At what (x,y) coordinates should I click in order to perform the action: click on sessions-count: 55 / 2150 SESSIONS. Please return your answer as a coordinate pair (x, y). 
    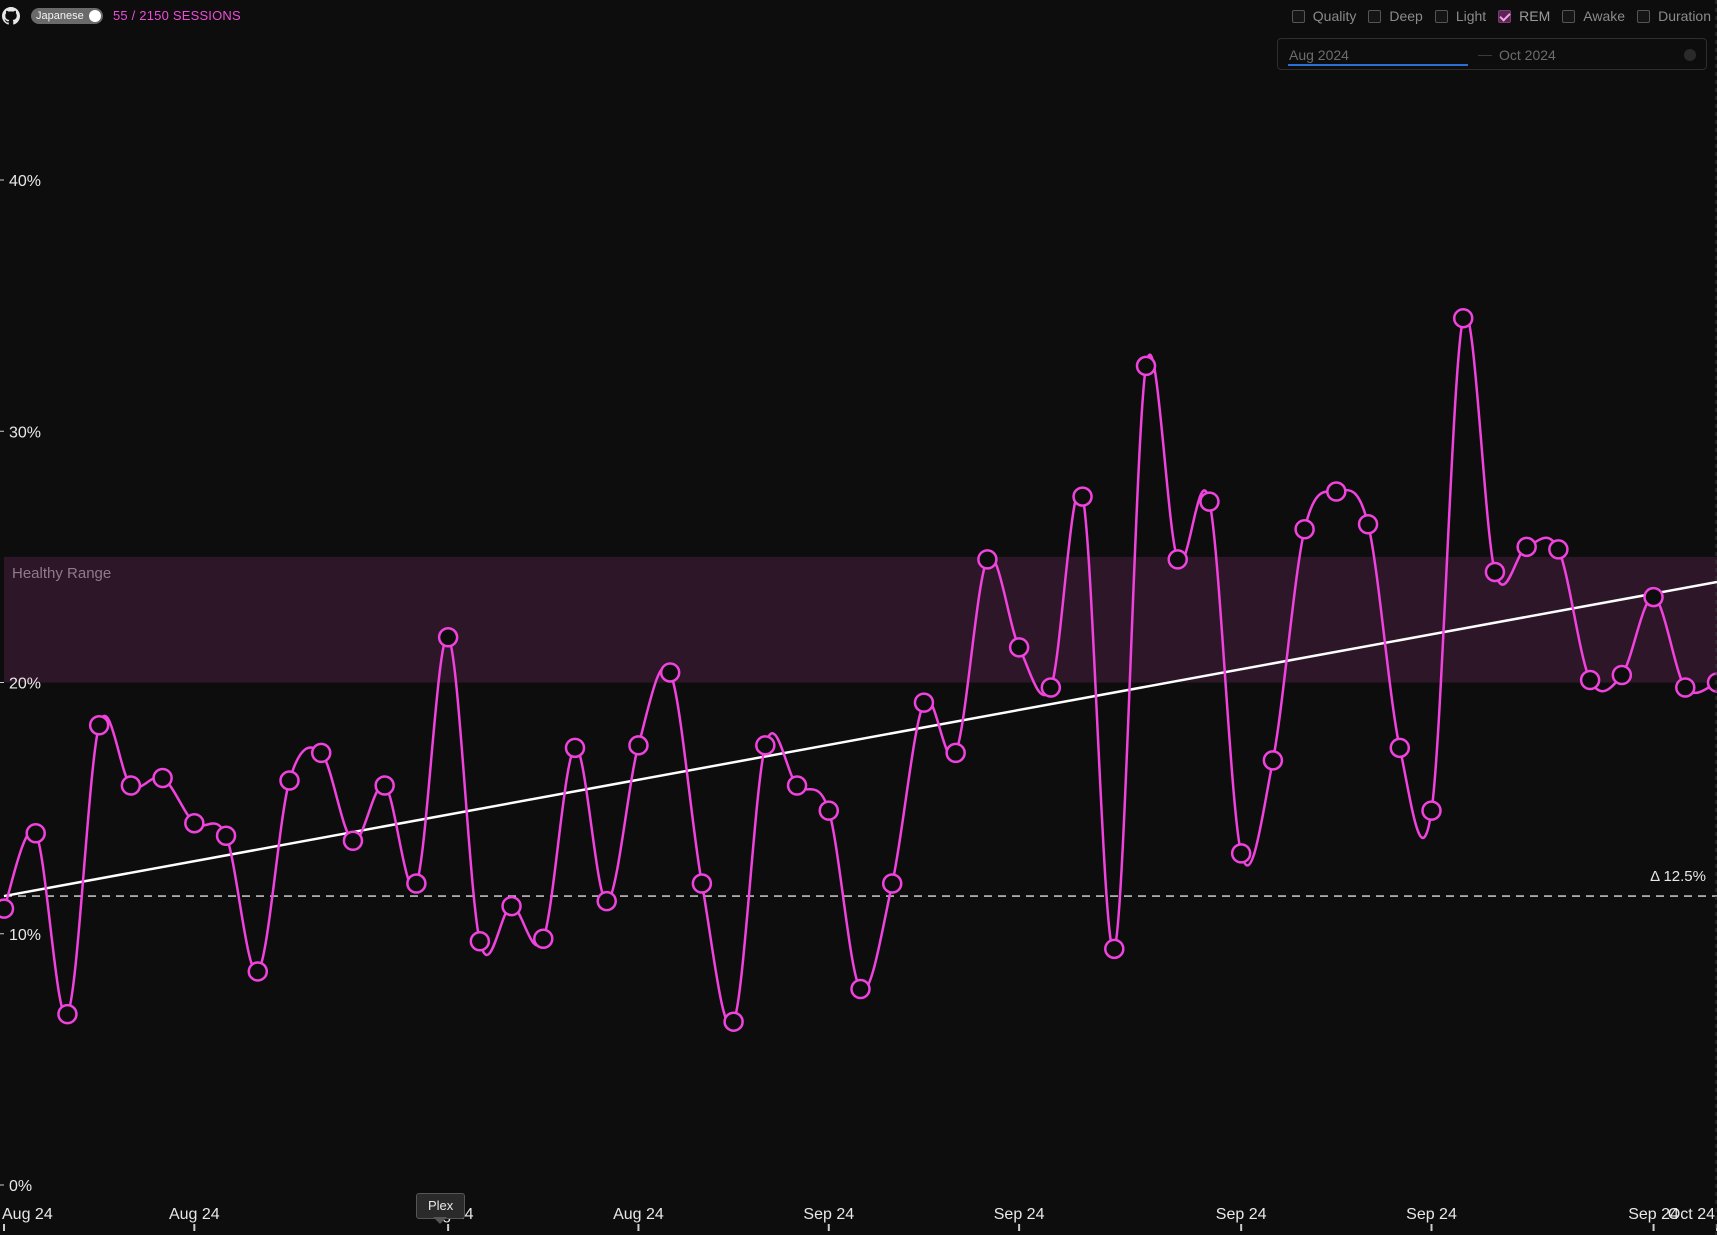
    Looking at the image, I should click on (177, 15).